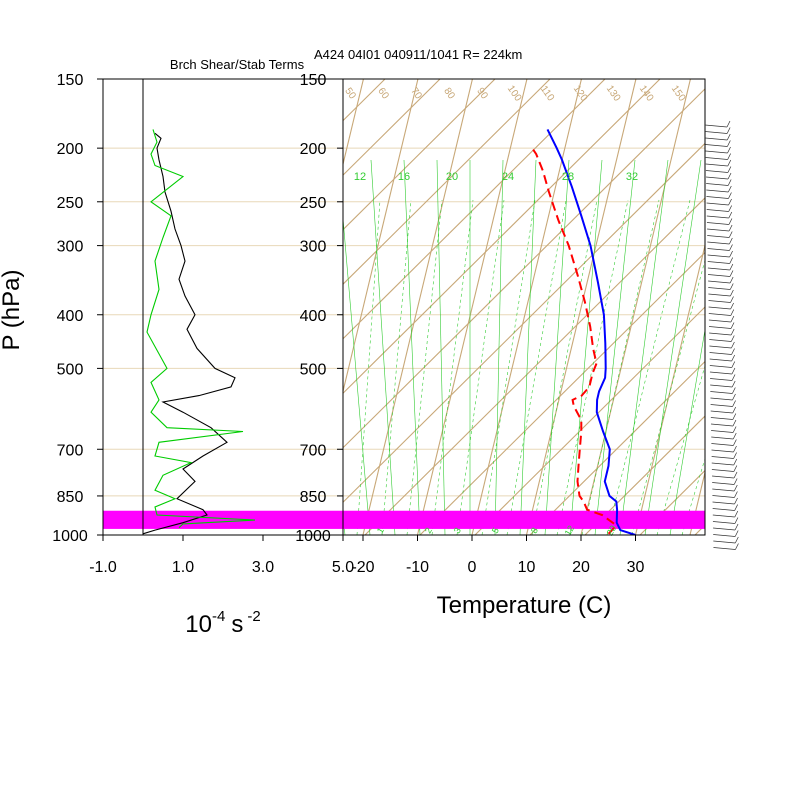 The width and height of the screenshot is (800, 800). What do you see at coordinates (612, 531) in the screenshot?
I see `bottom-ratio-label: 20` at bounding box center [612, 531].